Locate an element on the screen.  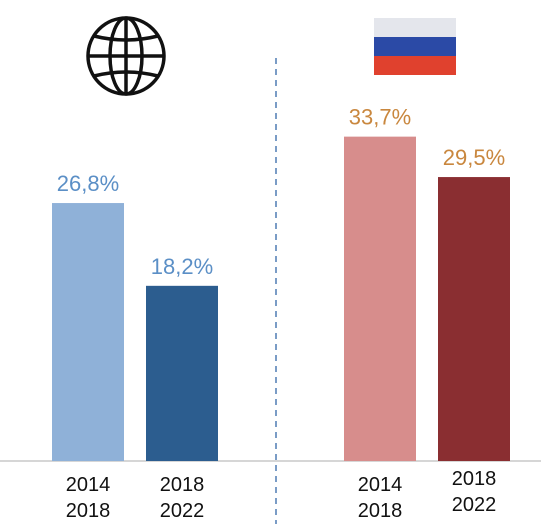
russia-category-label-2: 2018 2022 is located at coordinates (474, 492).